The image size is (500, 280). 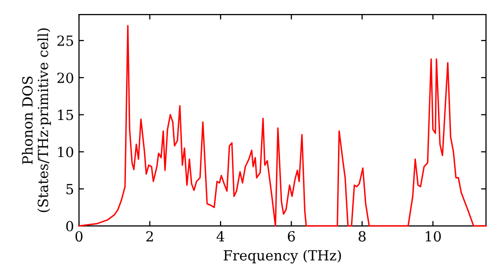 I want to click on y-tick-label: 20, so click(x=65, y=78).